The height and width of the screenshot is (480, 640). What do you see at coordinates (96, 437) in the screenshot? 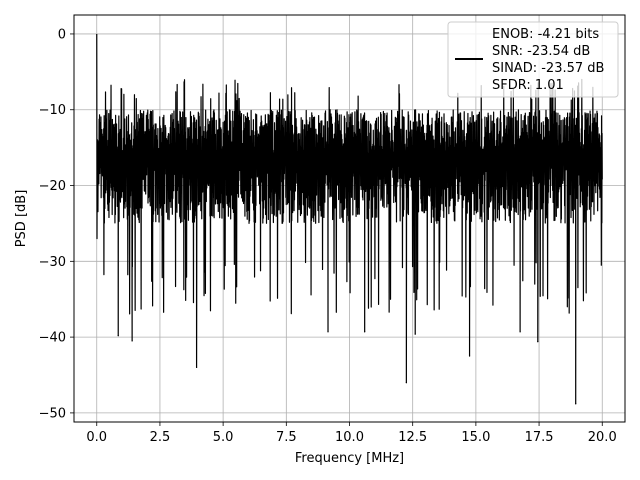
I see `x-tick-label: 0.0` at bounding box center [96, 437].